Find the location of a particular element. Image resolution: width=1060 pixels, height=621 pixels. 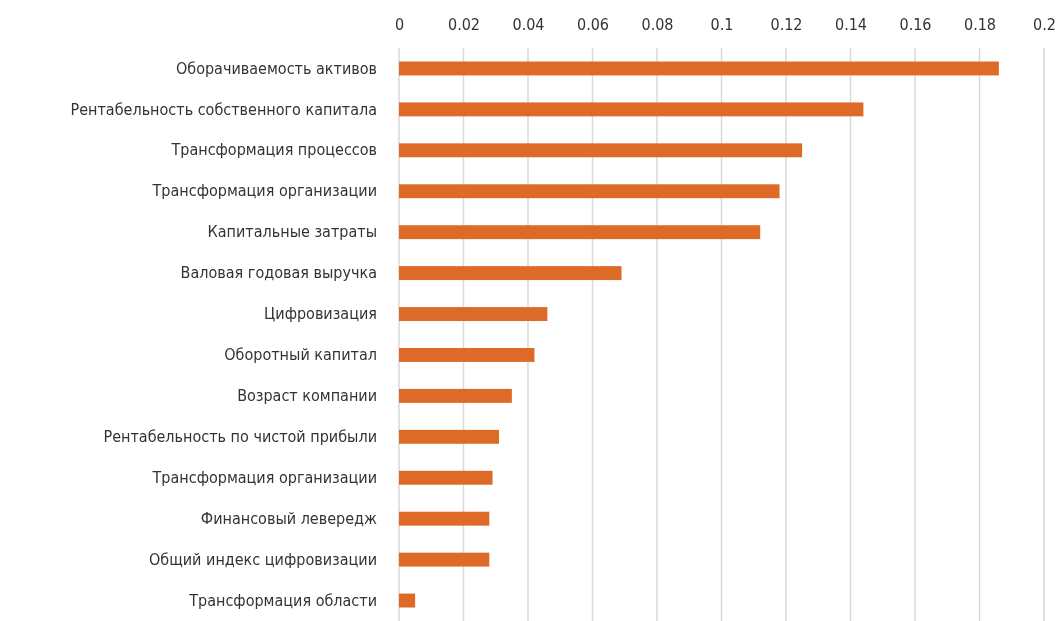

y-tick-label: Валовая годовая выручка is located at coordinates (278, 273).